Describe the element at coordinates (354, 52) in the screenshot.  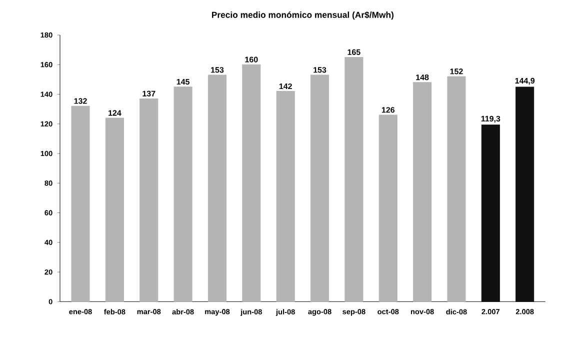
I see `data-label: 165` at that location.